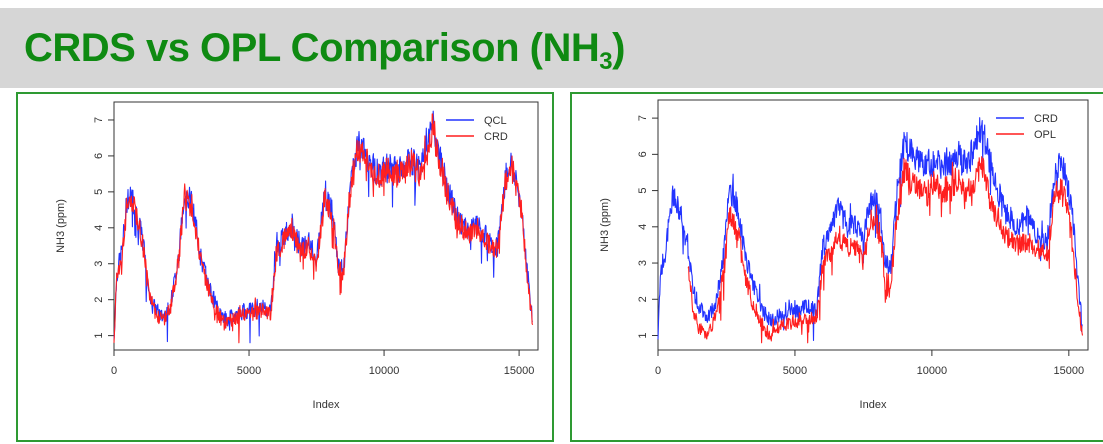 This screenshot has height=444, width=1103. What do you see at coordinates (618, 48) in the screenshot?
I see `title-end: )` at bounding box center [618, 48].